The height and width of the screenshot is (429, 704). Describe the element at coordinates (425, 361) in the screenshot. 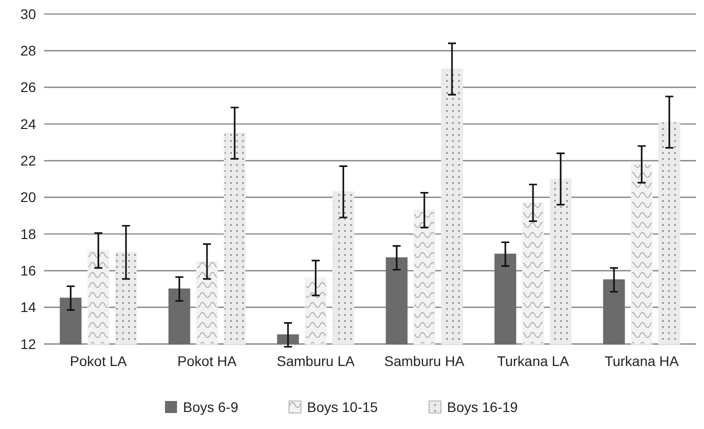

I see `x-tick-label: Samburu HA` at that location.